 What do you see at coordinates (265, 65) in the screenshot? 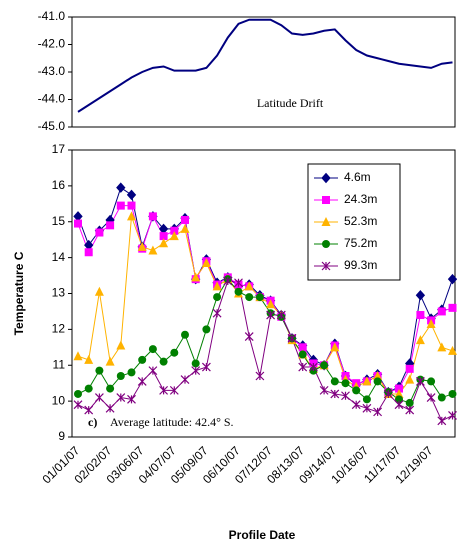
I see `line` at bounding box center [265, 65].